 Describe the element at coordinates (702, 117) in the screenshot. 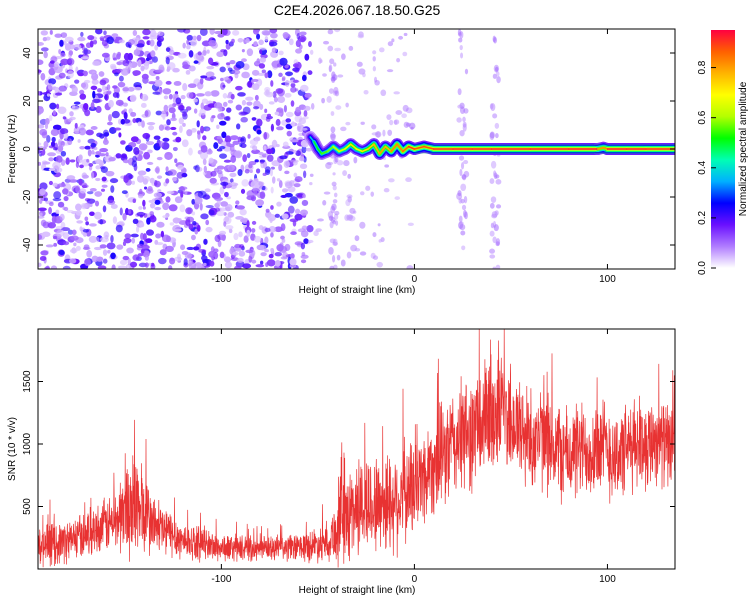

I see `colorbar-tick-label: 0.6` at that location.